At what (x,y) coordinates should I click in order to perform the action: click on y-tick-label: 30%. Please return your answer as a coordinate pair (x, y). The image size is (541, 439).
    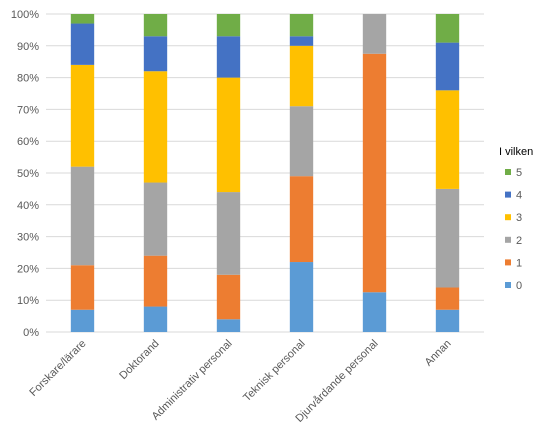
    Looking at the image, I should click on (28, 238).